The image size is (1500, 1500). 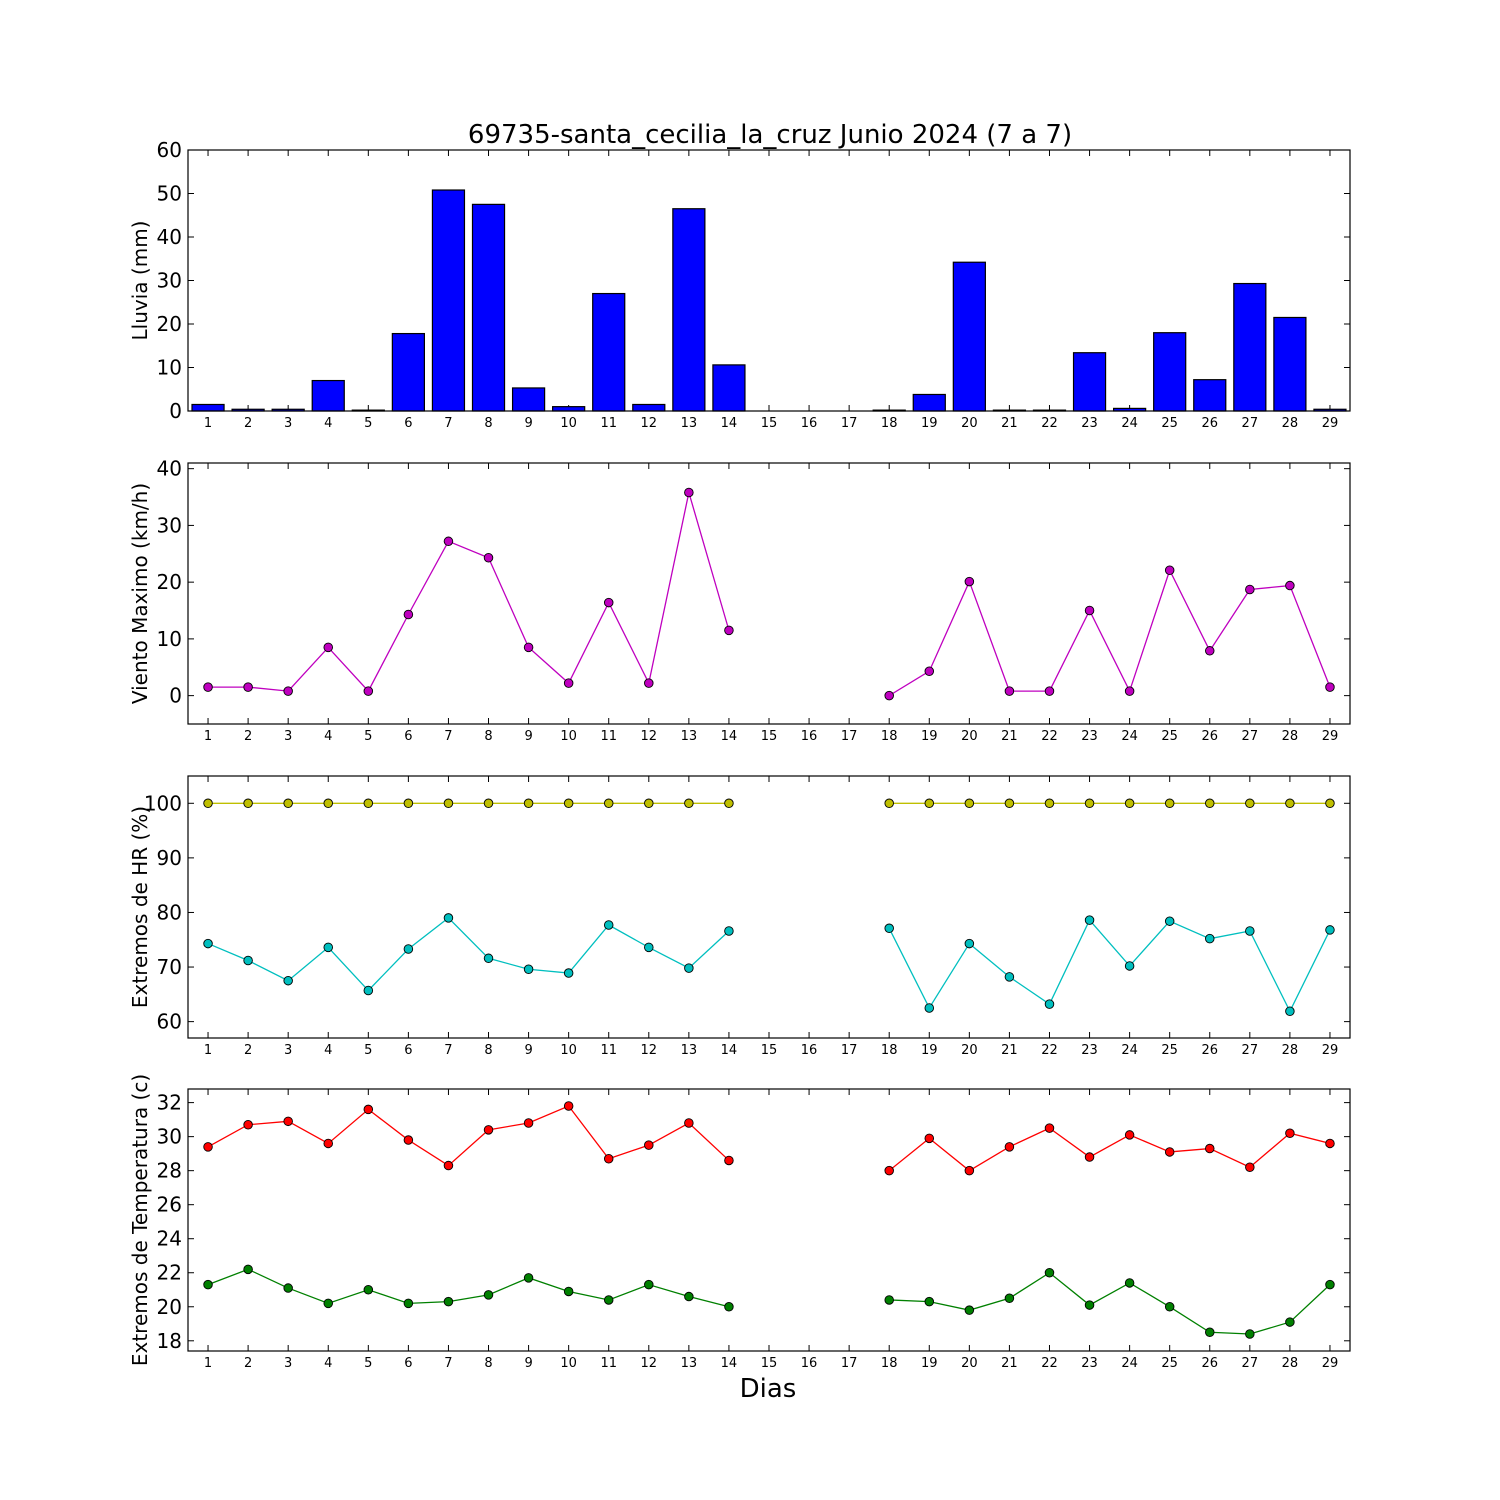 I want to click on x-tick-label: 3, so click(x=288, y=1363).